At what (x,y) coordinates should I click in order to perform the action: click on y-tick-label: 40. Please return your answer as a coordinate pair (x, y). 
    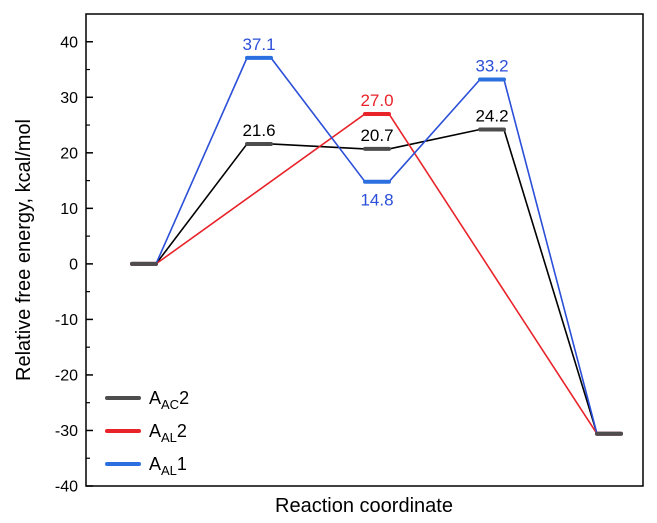
    Looking at the image, I should click on (69, 42).